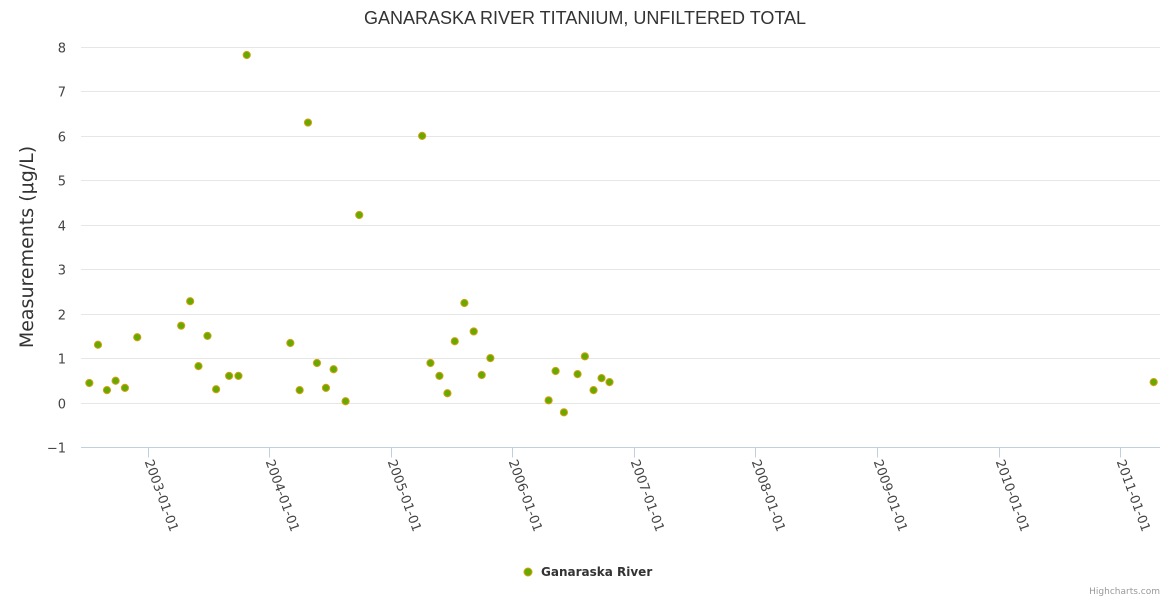 The image size is (1170, 600). What do you see at coordinates (62, 227) in the screenshot?
I see `y-tick-label: 4` at bounding box center [62, 227].